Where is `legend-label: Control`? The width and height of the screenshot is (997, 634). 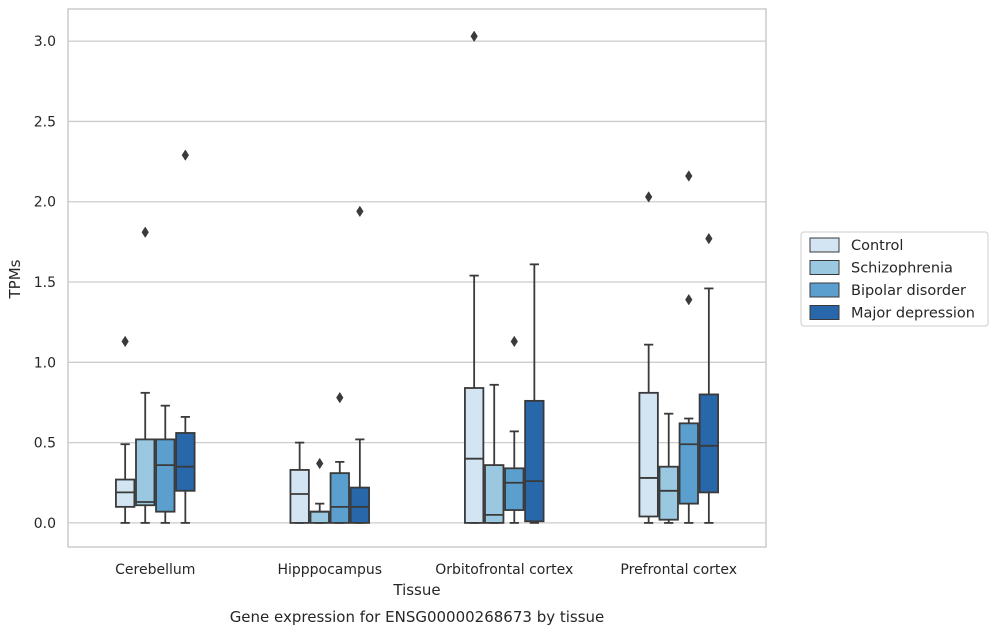
legend-label: Control is located at coordinates (877, 246).